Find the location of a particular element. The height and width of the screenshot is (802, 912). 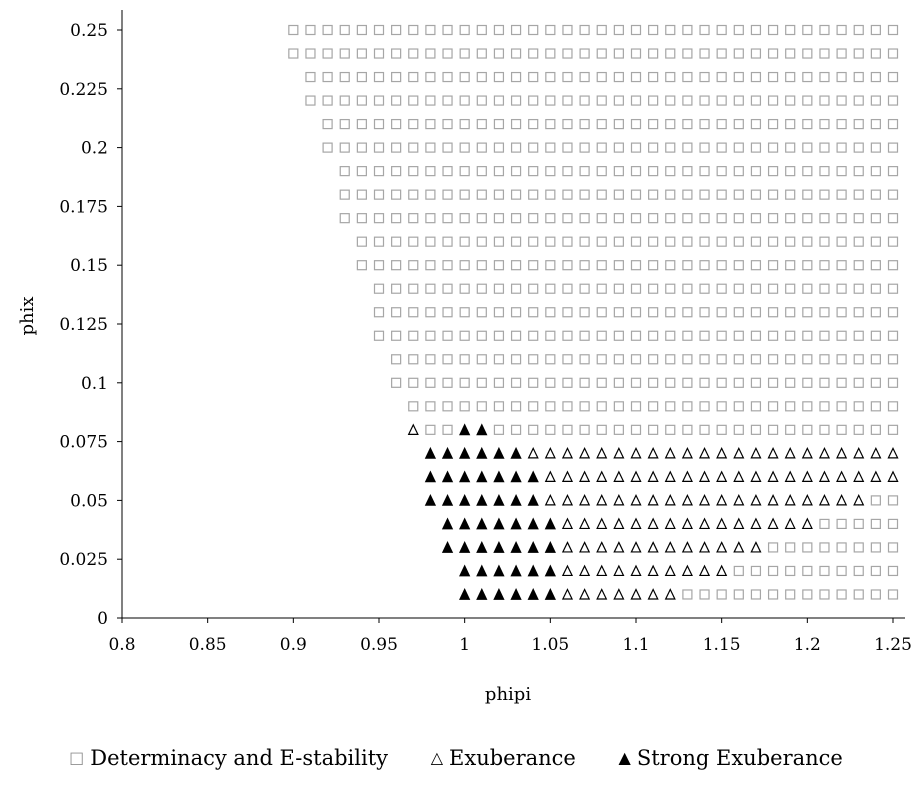

y-tick-label: 0.1 is located at coordinates (94, 384).